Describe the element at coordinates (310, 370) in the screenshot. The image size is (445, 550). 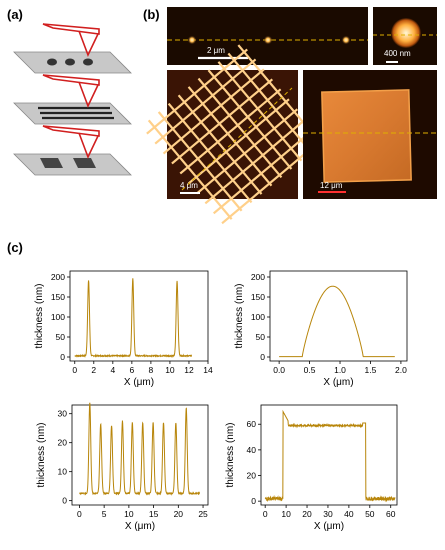
I see `x-tick-label: 0.5` at that location.